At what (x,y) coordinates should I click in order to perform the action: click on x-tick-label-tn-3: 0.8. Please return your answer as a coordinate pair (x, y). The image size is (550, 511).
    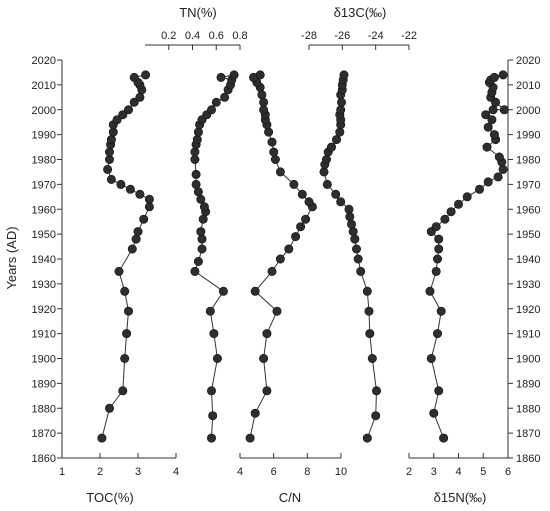
    Looking at the image, I should click on (239, 36).